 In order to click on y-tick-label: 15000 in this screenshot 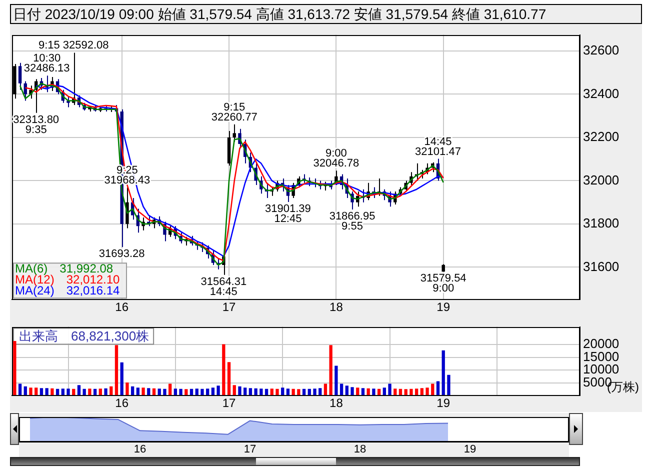, I will do `click(601, 356)`.